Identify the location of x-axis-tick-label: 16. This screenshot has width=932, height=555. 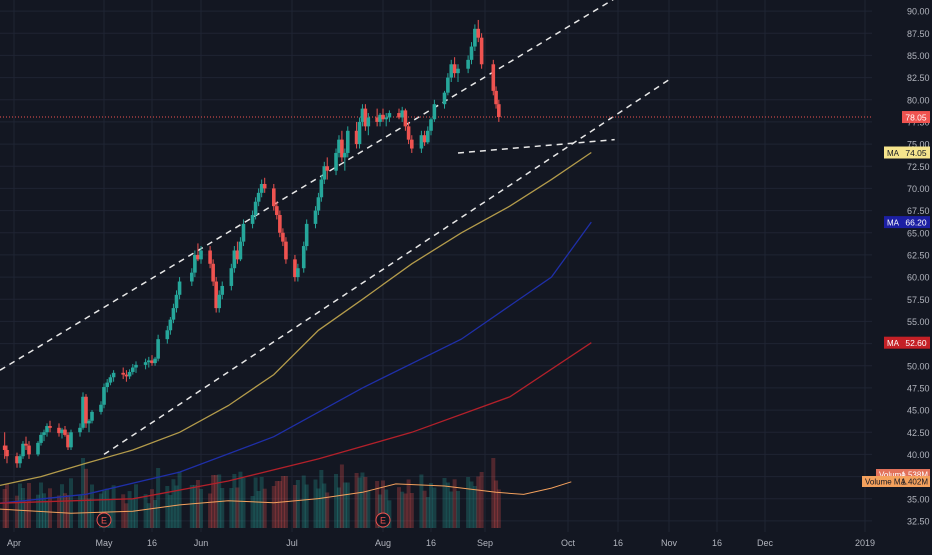
(717, 543).